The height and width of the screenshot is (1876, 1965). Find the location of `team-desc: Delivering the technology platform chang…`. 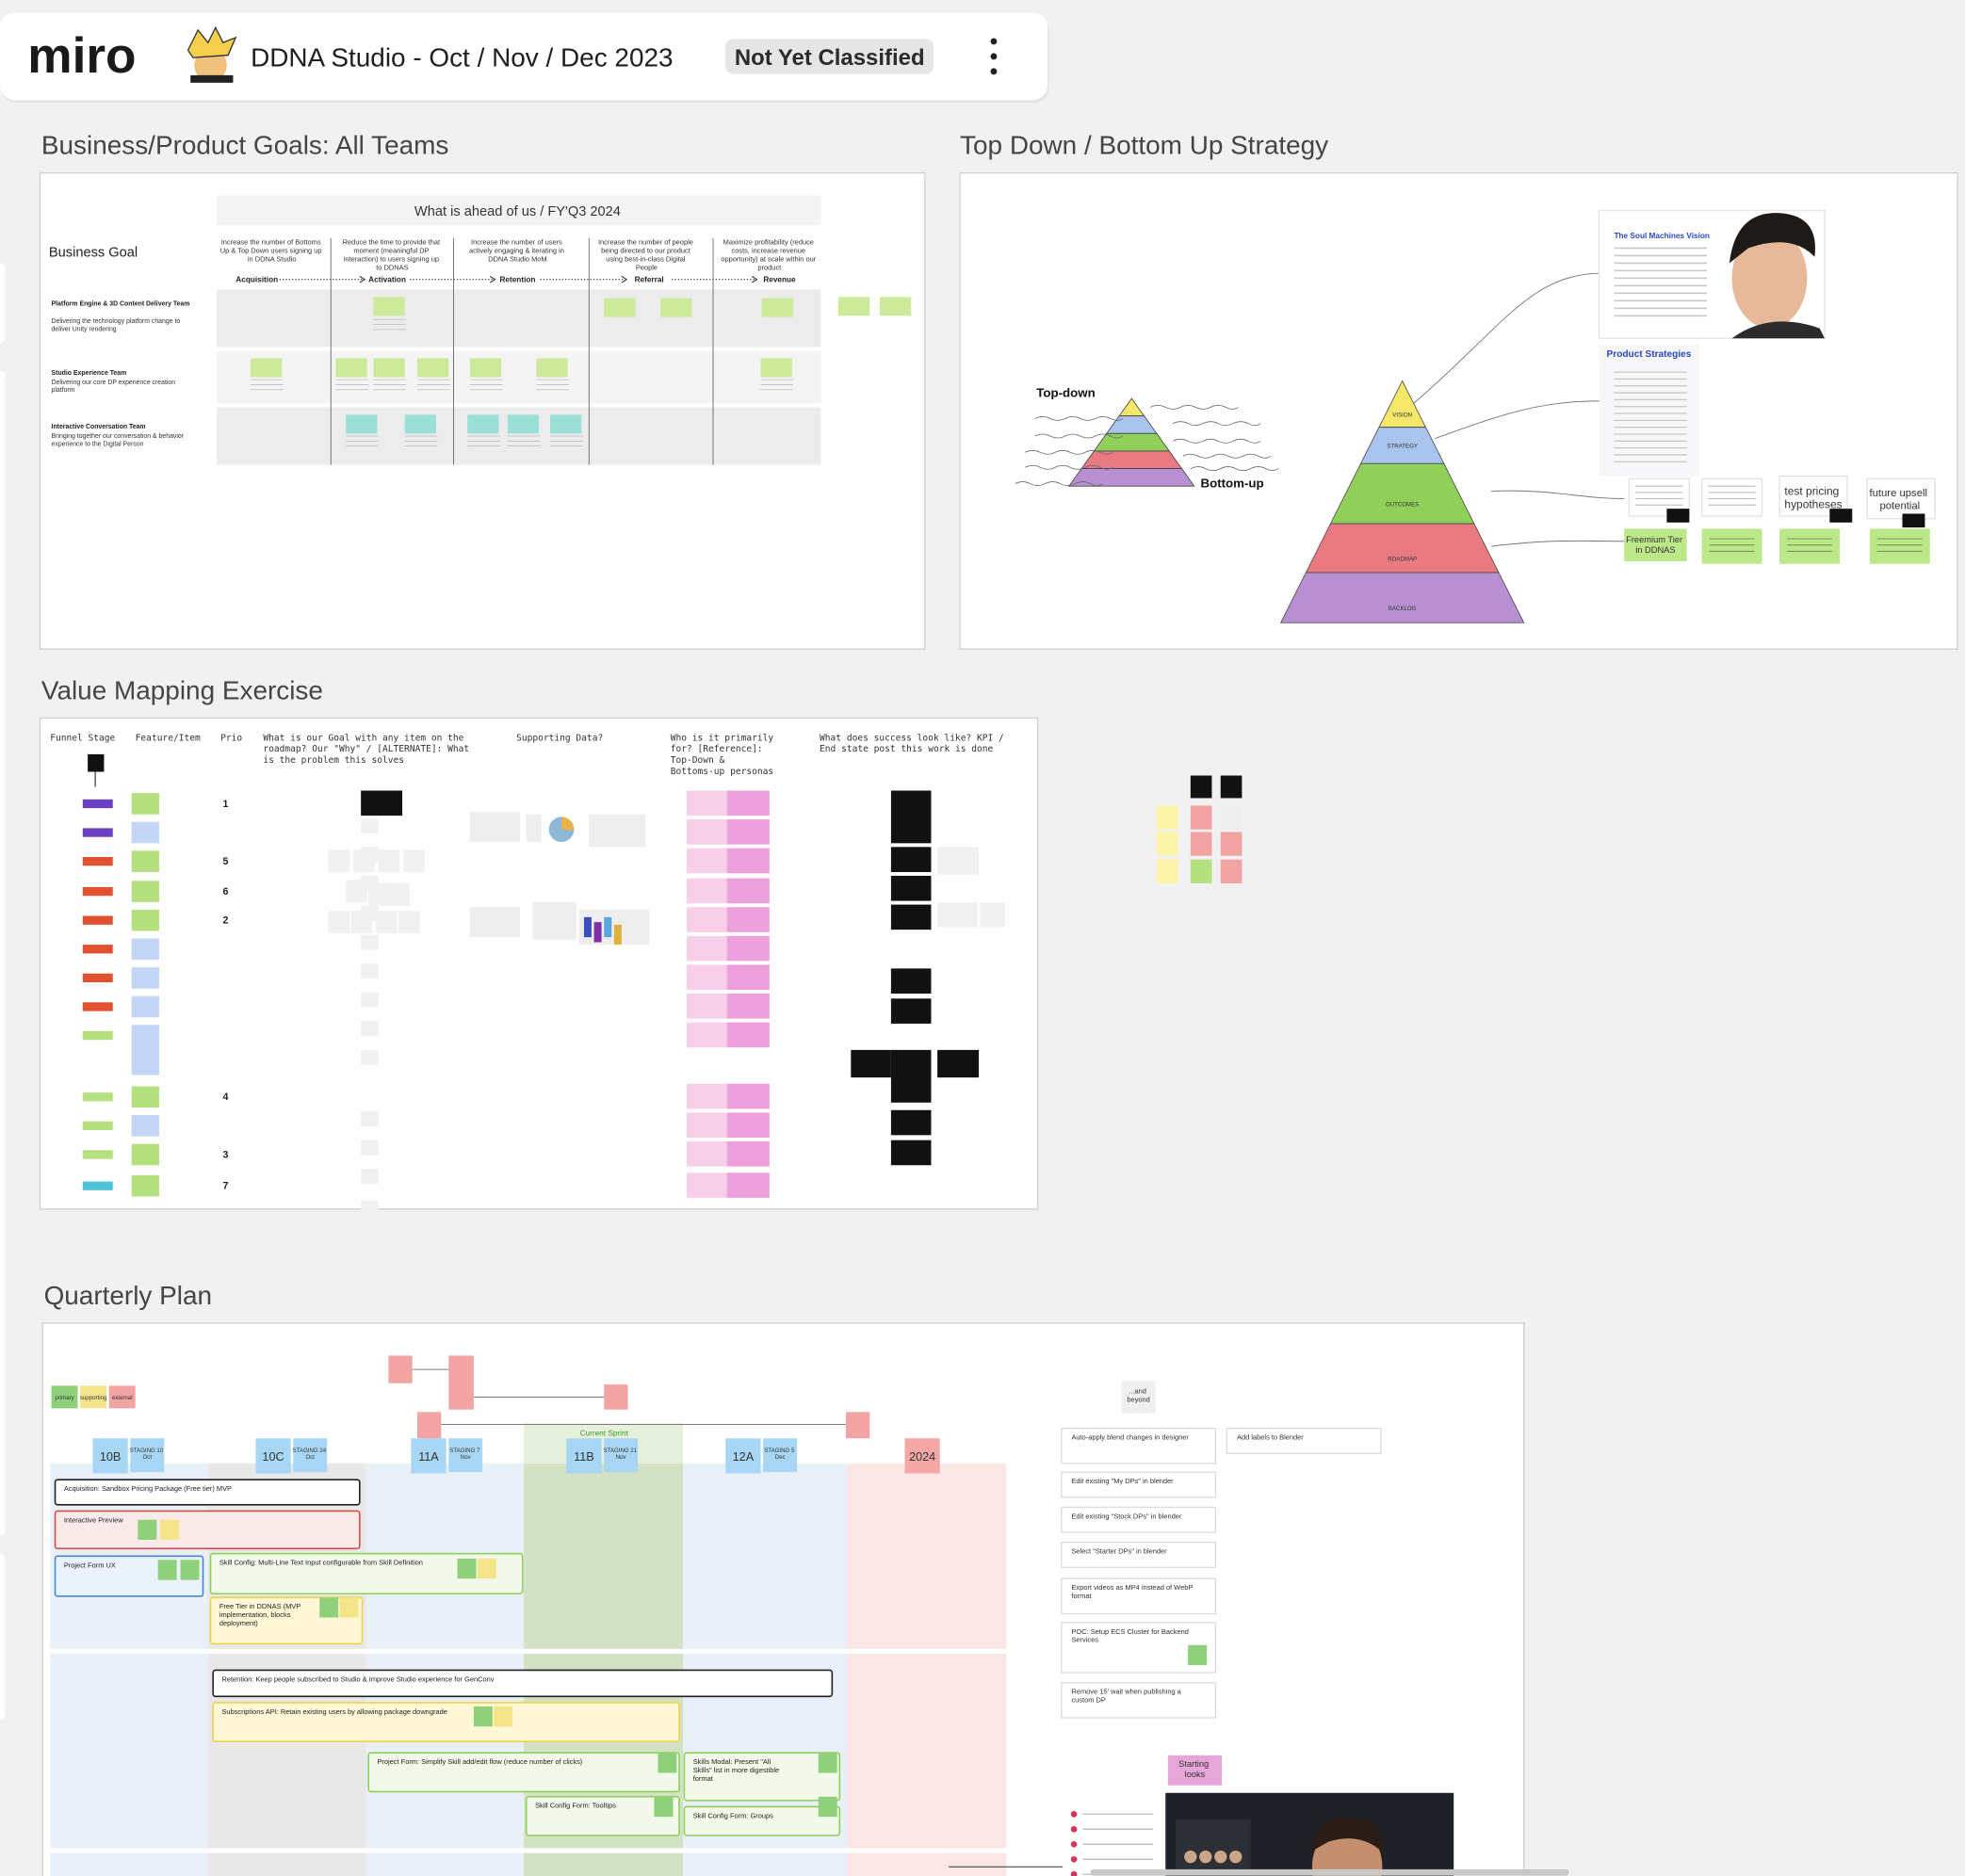

team-desc: Delivering the technology platform chang… is located at coordinates (117, 325).